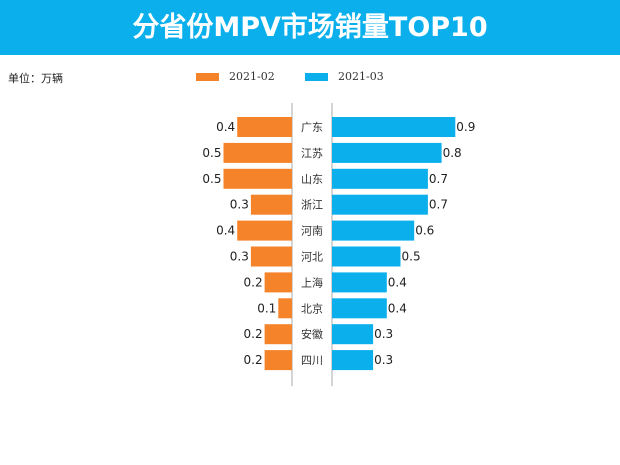  I want to click on category-label: 安徽, so click(312, 334).